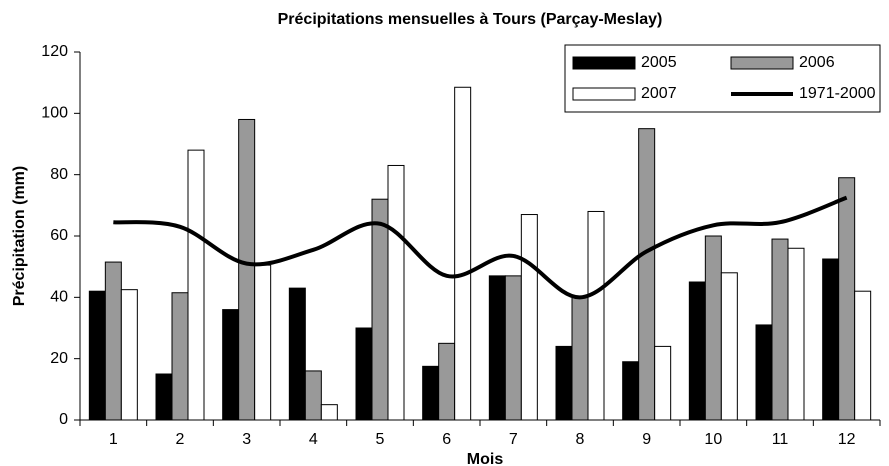  I want to click on x-tick-label: 6, so click(446, 439).